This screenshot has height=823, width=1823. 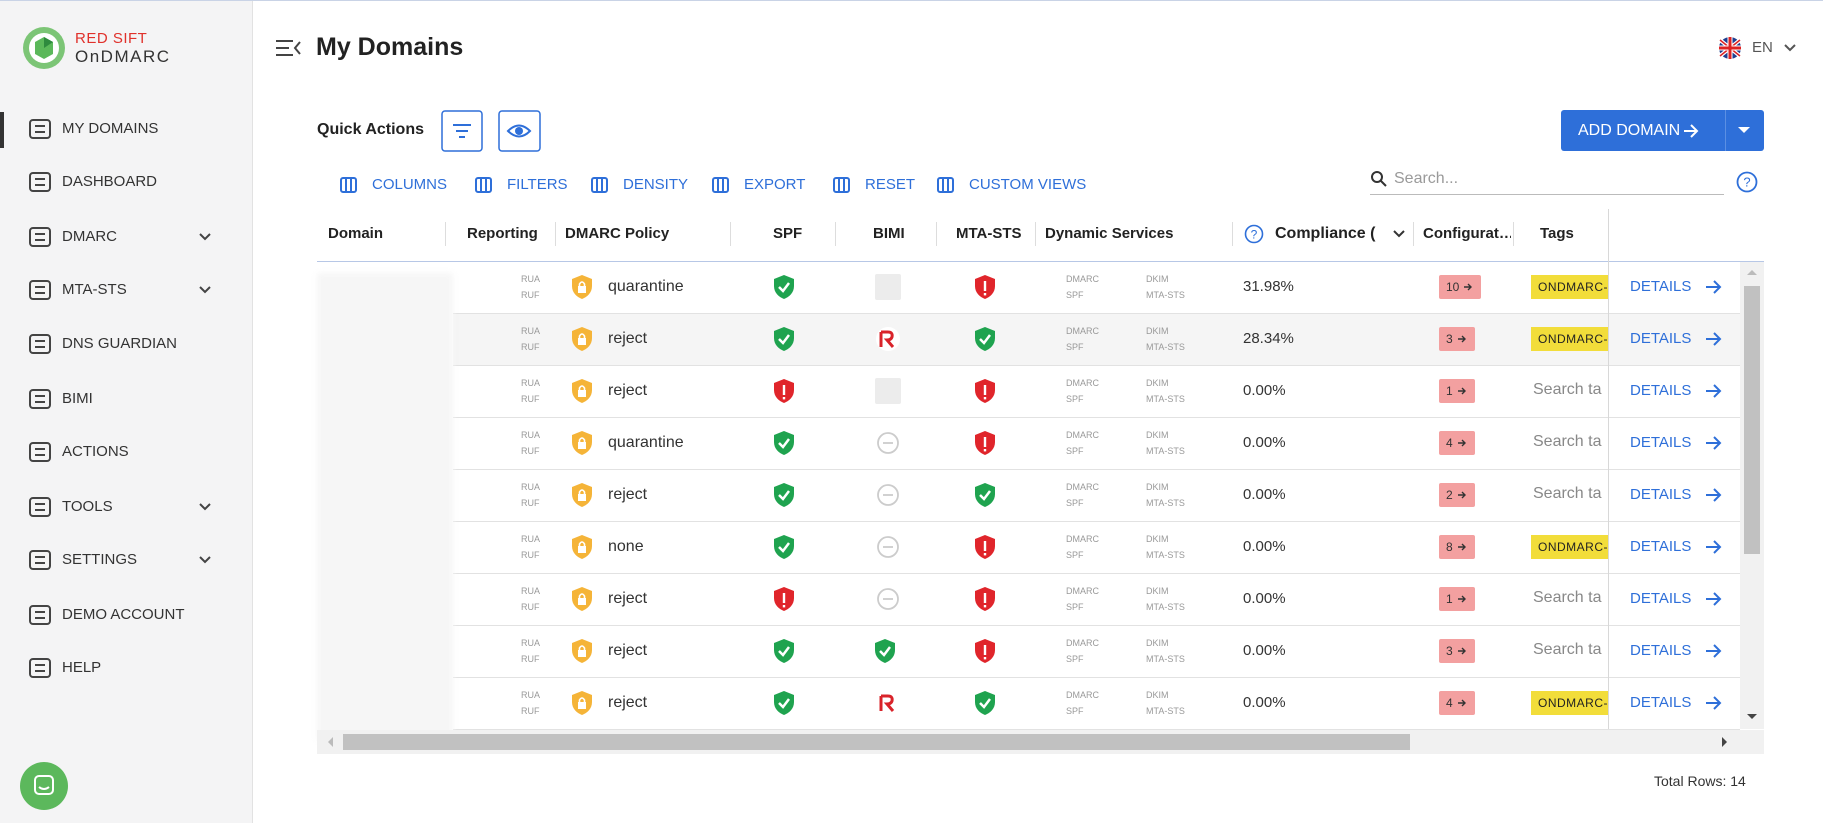 What do you see at coordinates (89, 236) in the screenshot?
I see `nav-item: DMARC` at bounding box center [89, 236].